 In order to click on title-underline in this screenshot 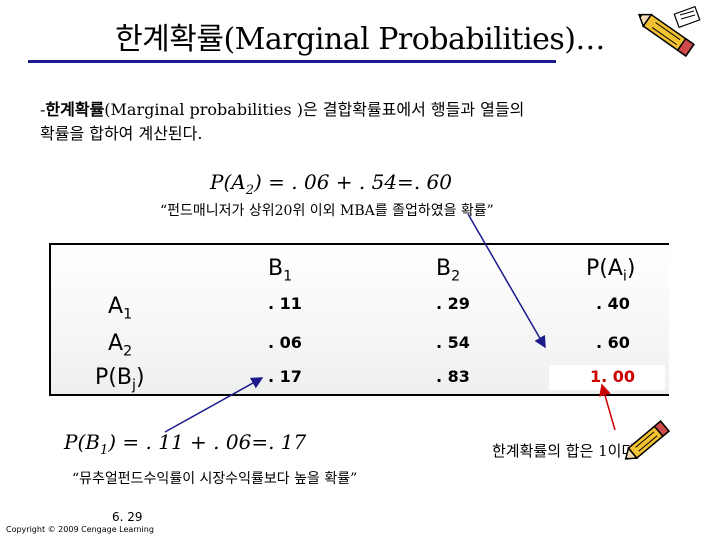, I will do `click(292, 61)`.